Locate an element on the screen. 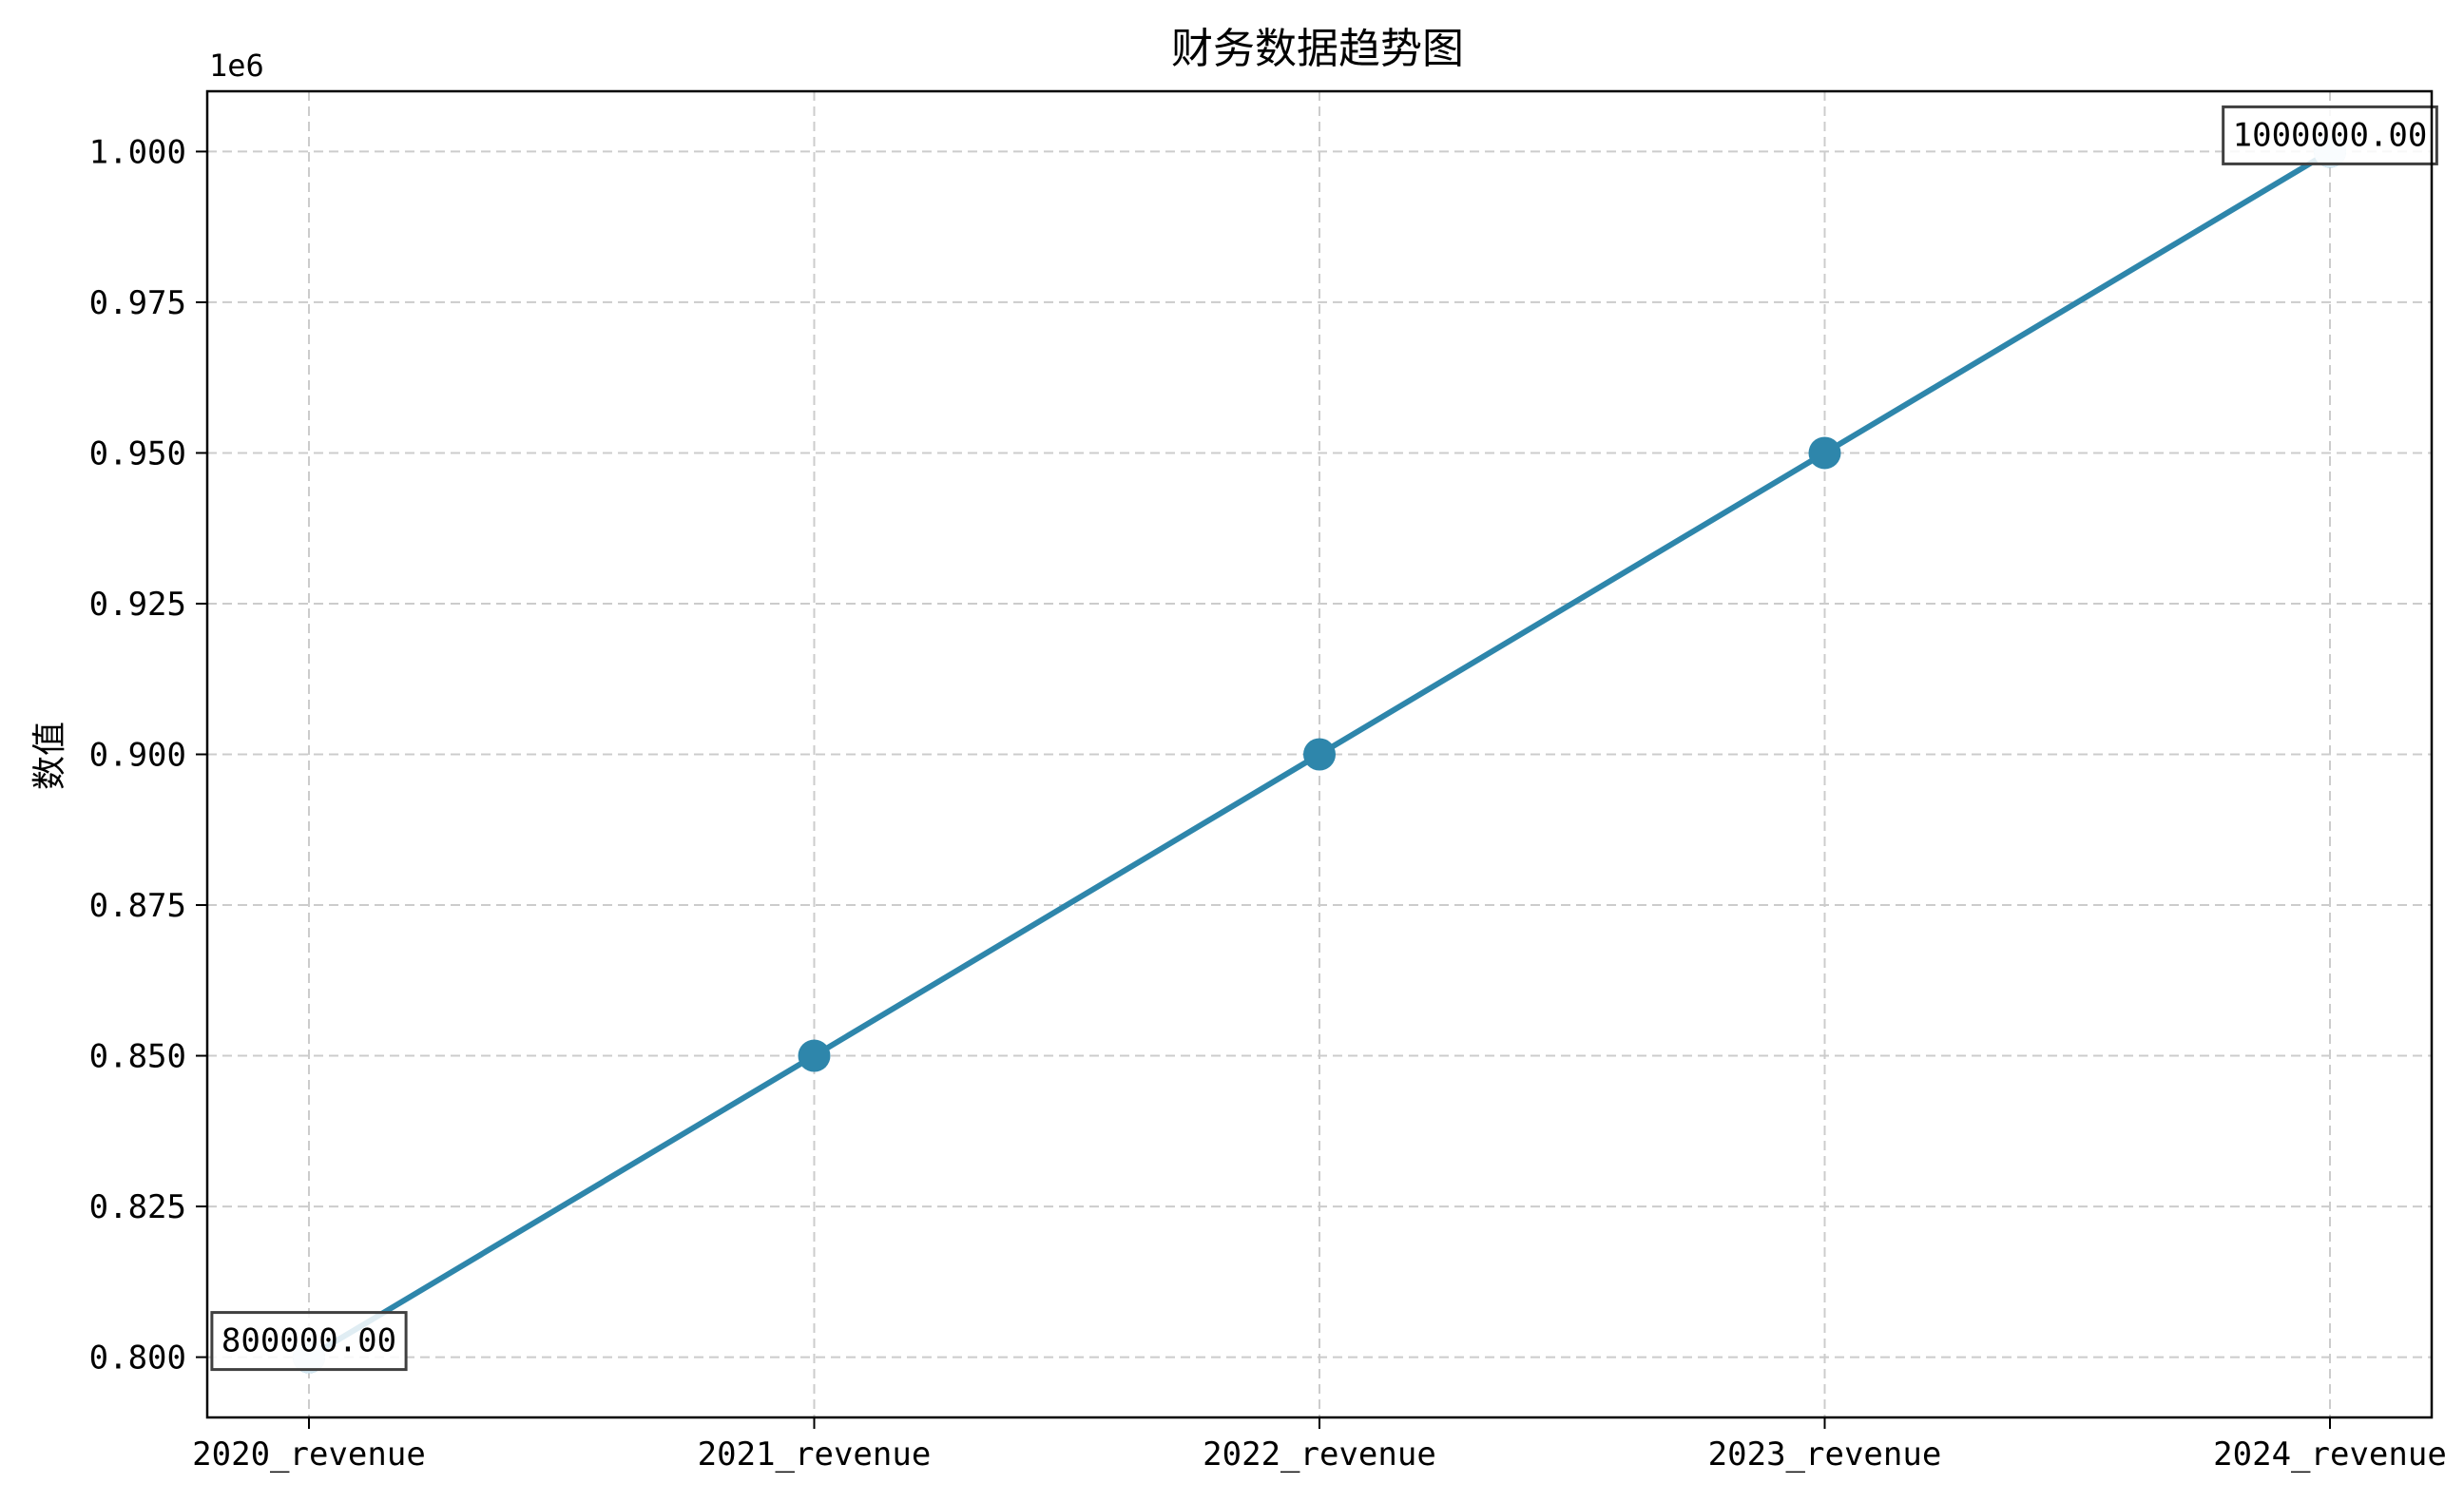 The height and width of the screenshot is (1503, 2464). y-tick-label: 0.850 is located at coordinates (137, 1057).